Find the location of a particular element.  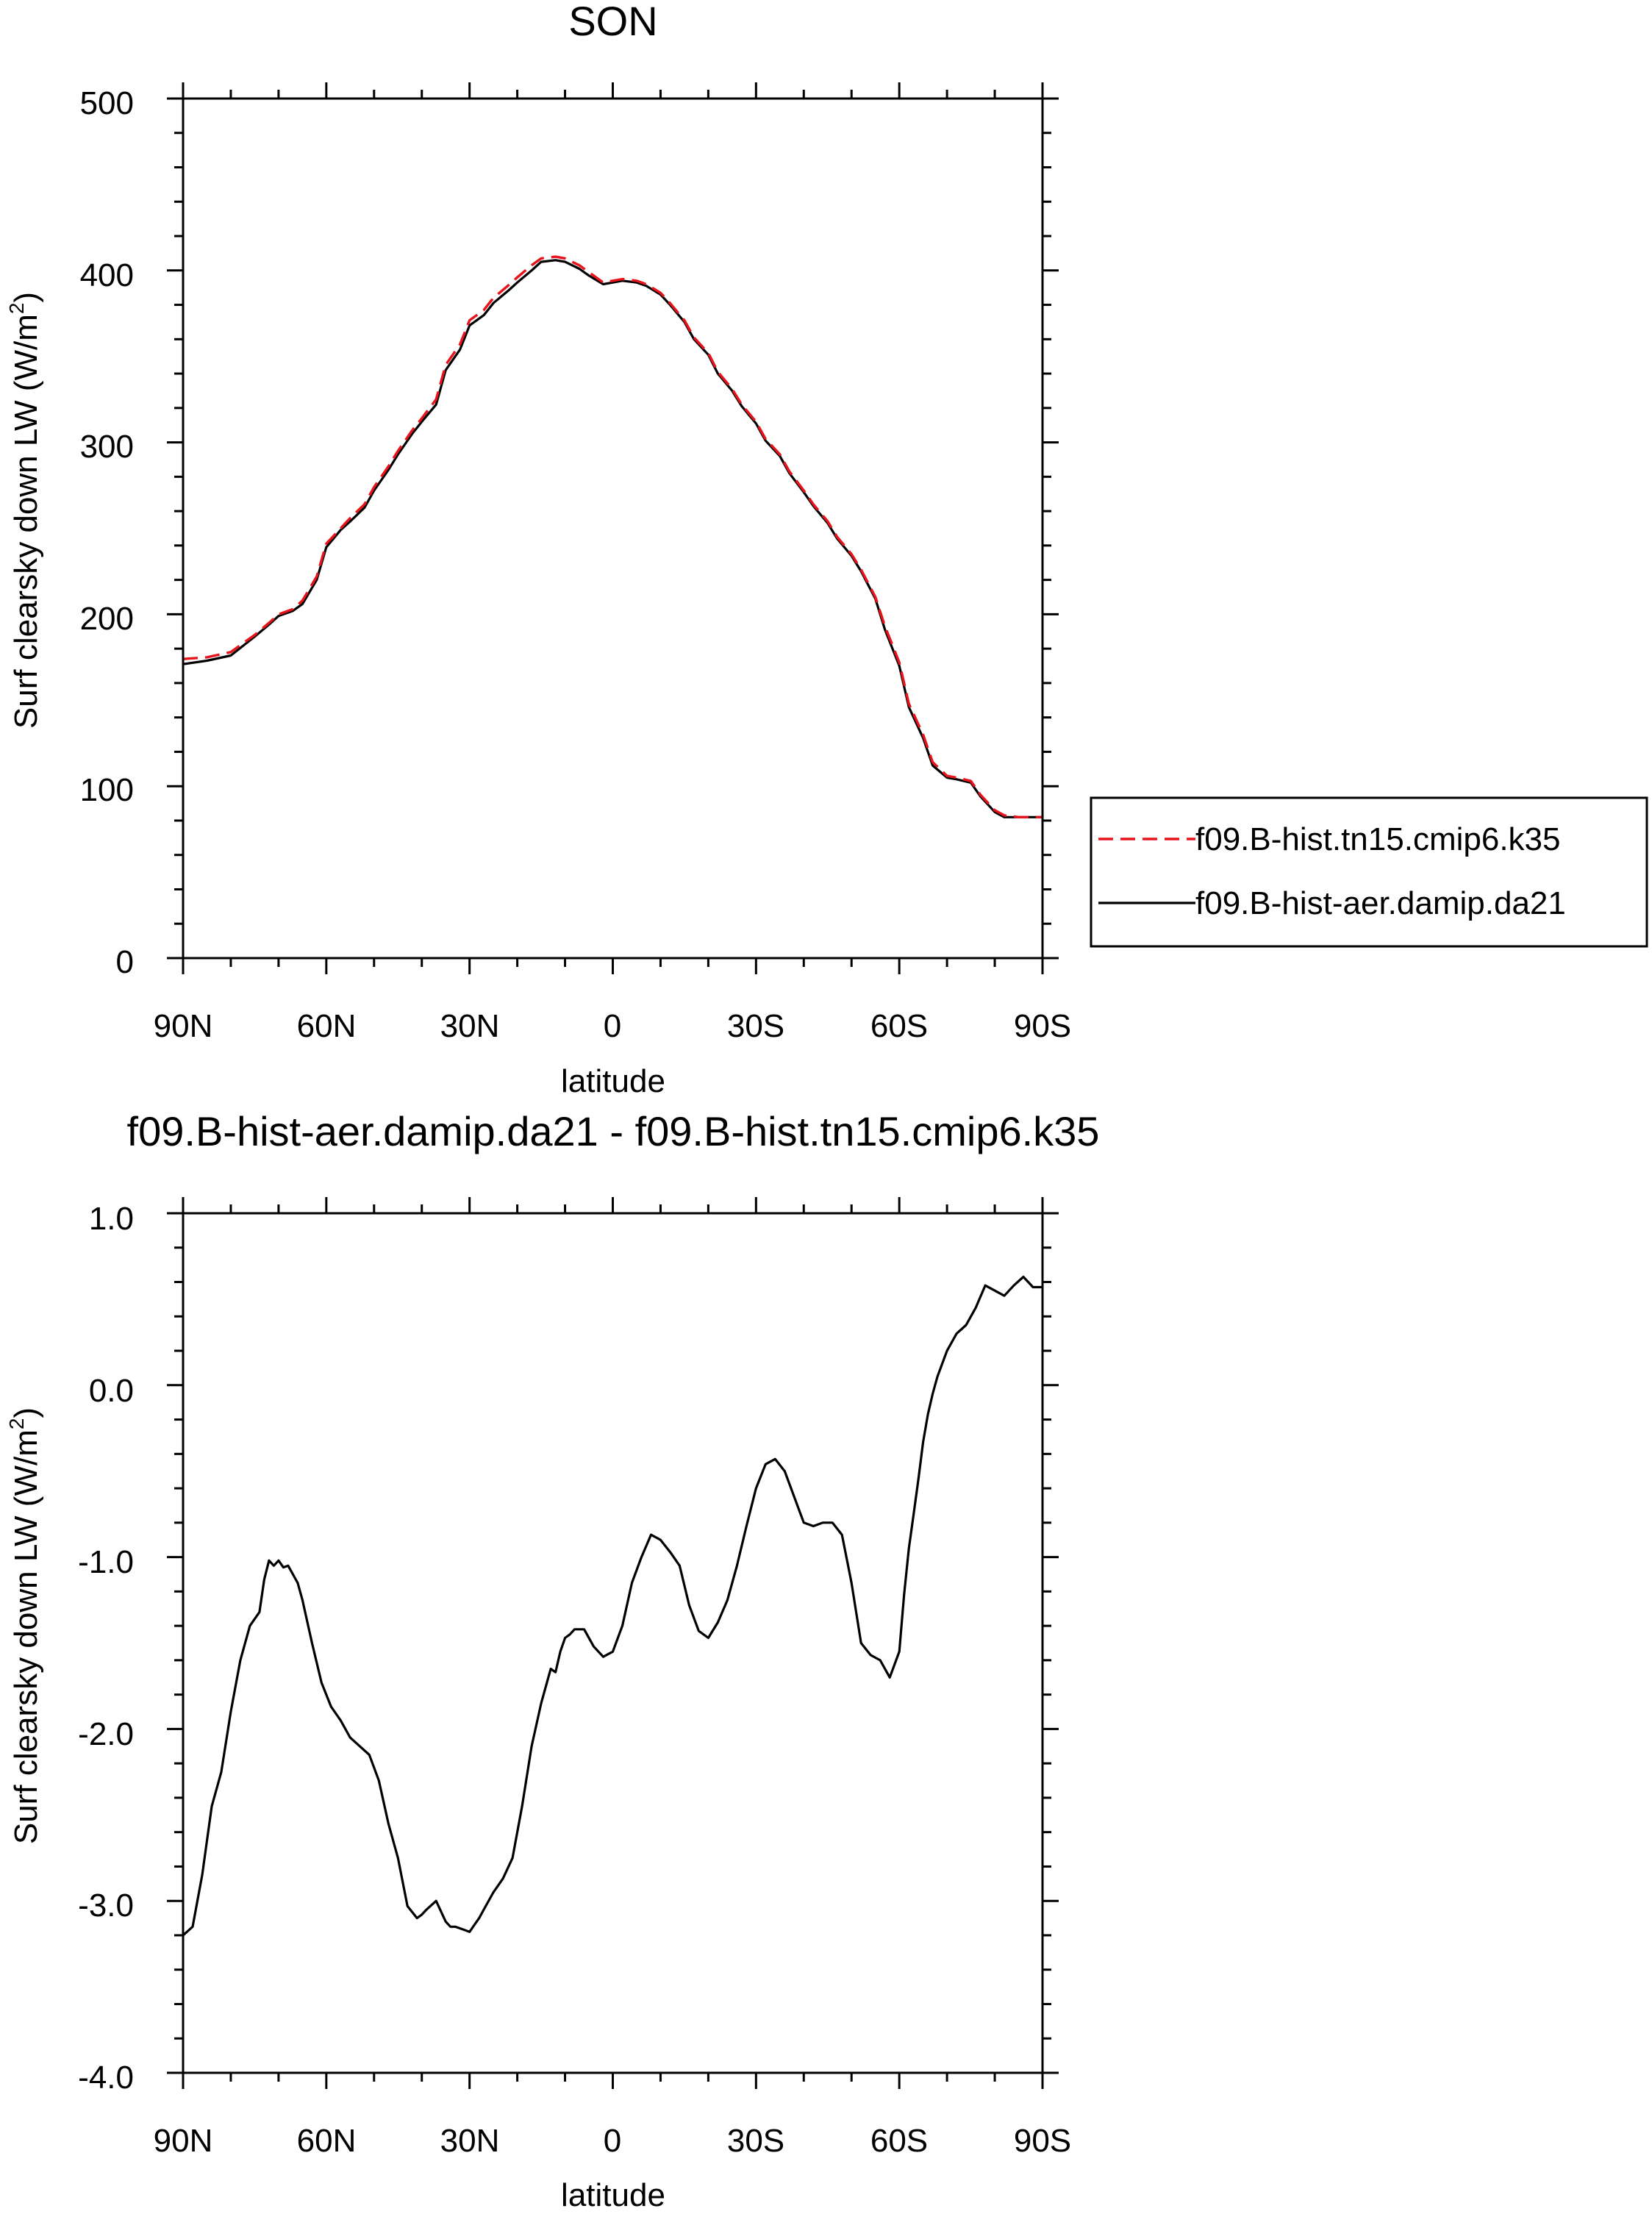

legend-box is located at coordinates (1369, 872).